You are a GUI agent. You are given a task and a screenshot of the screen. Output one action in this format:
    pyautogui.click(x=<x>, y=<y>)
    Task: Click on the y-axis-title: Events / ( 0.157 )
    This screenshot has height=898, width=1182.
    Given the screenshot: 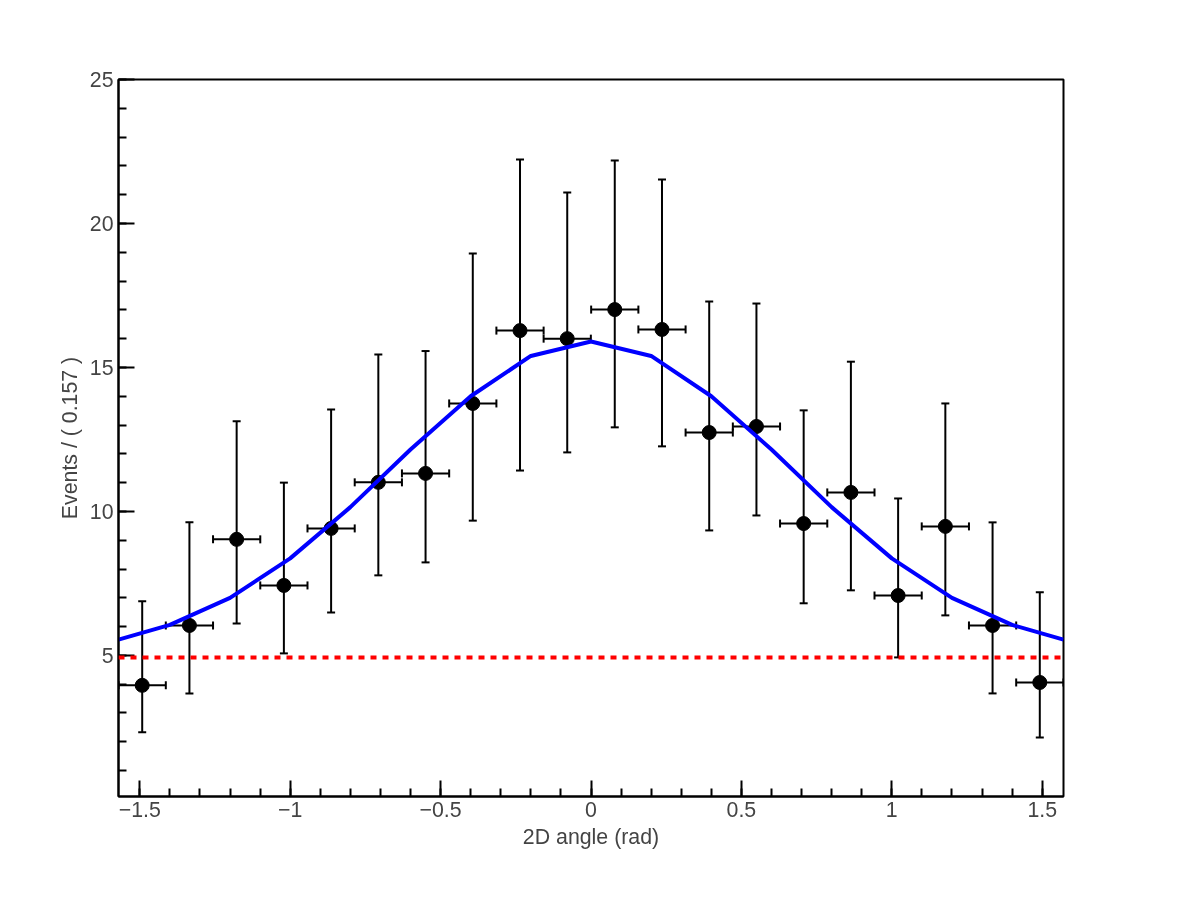 What is the action you would take?
    pyautogui.click(x=69, y=438)
    